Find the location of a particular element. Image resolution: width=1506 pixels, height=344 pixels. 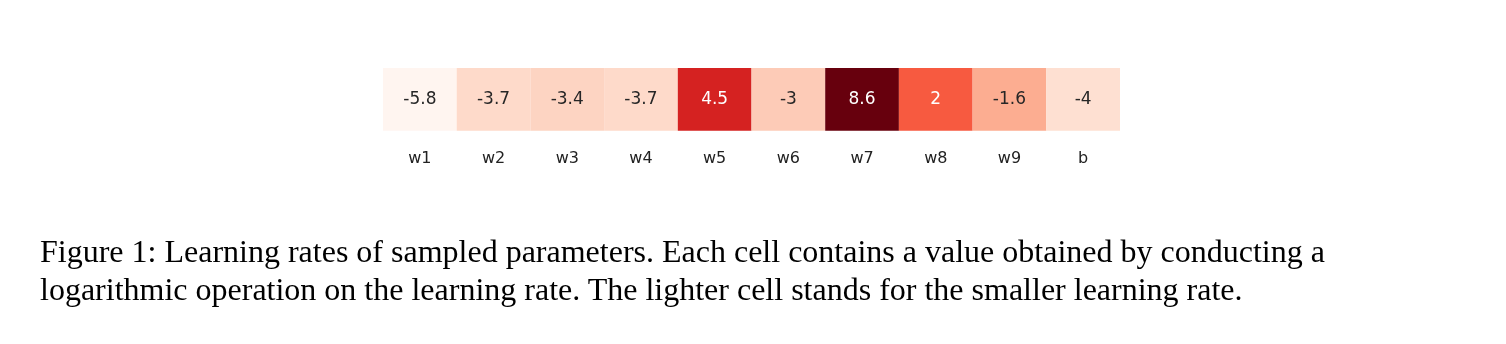

x-tick-label: w8 is located at coordinates (936, 157).